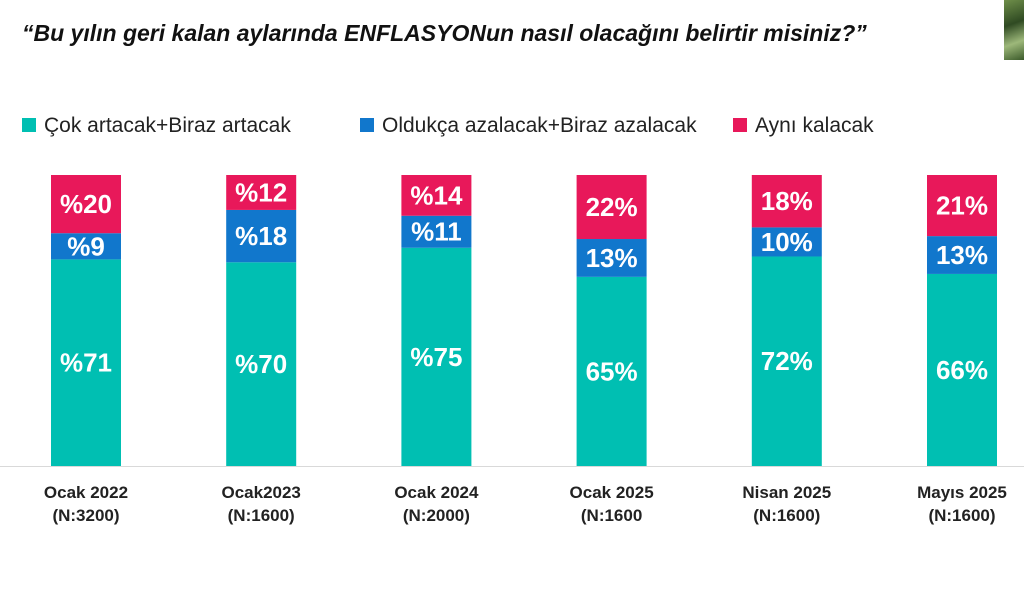  Describe the element at coordinates (961, 515) in the screenshot. I see `x-tick-label-5-1: (N:1600)` at that location.